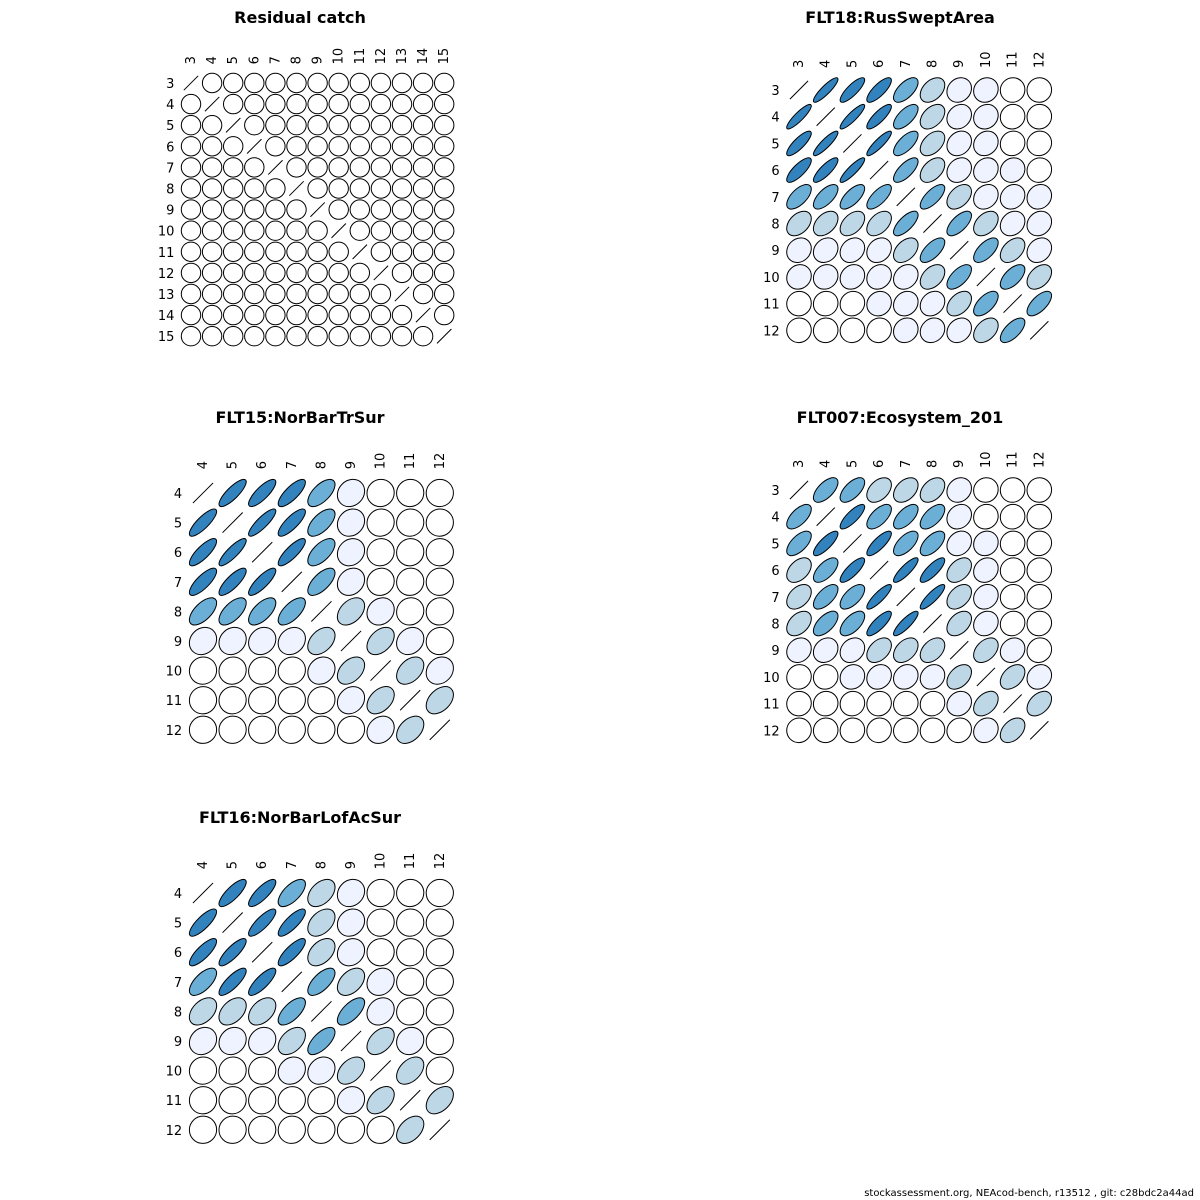 This screenshot has width=1200, height=1200. I want to click on row-age-label: 12, so click(771, 731).